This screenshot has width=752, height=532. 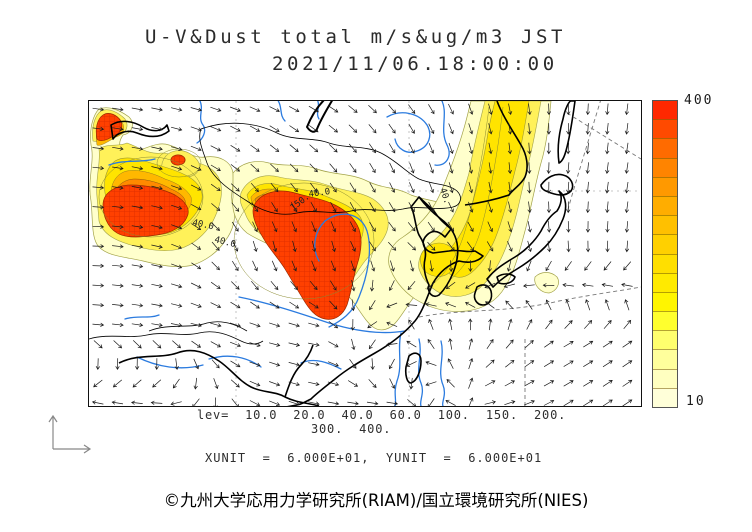 I want to click on axes-orientation-icon, so click(x=70, y=434).